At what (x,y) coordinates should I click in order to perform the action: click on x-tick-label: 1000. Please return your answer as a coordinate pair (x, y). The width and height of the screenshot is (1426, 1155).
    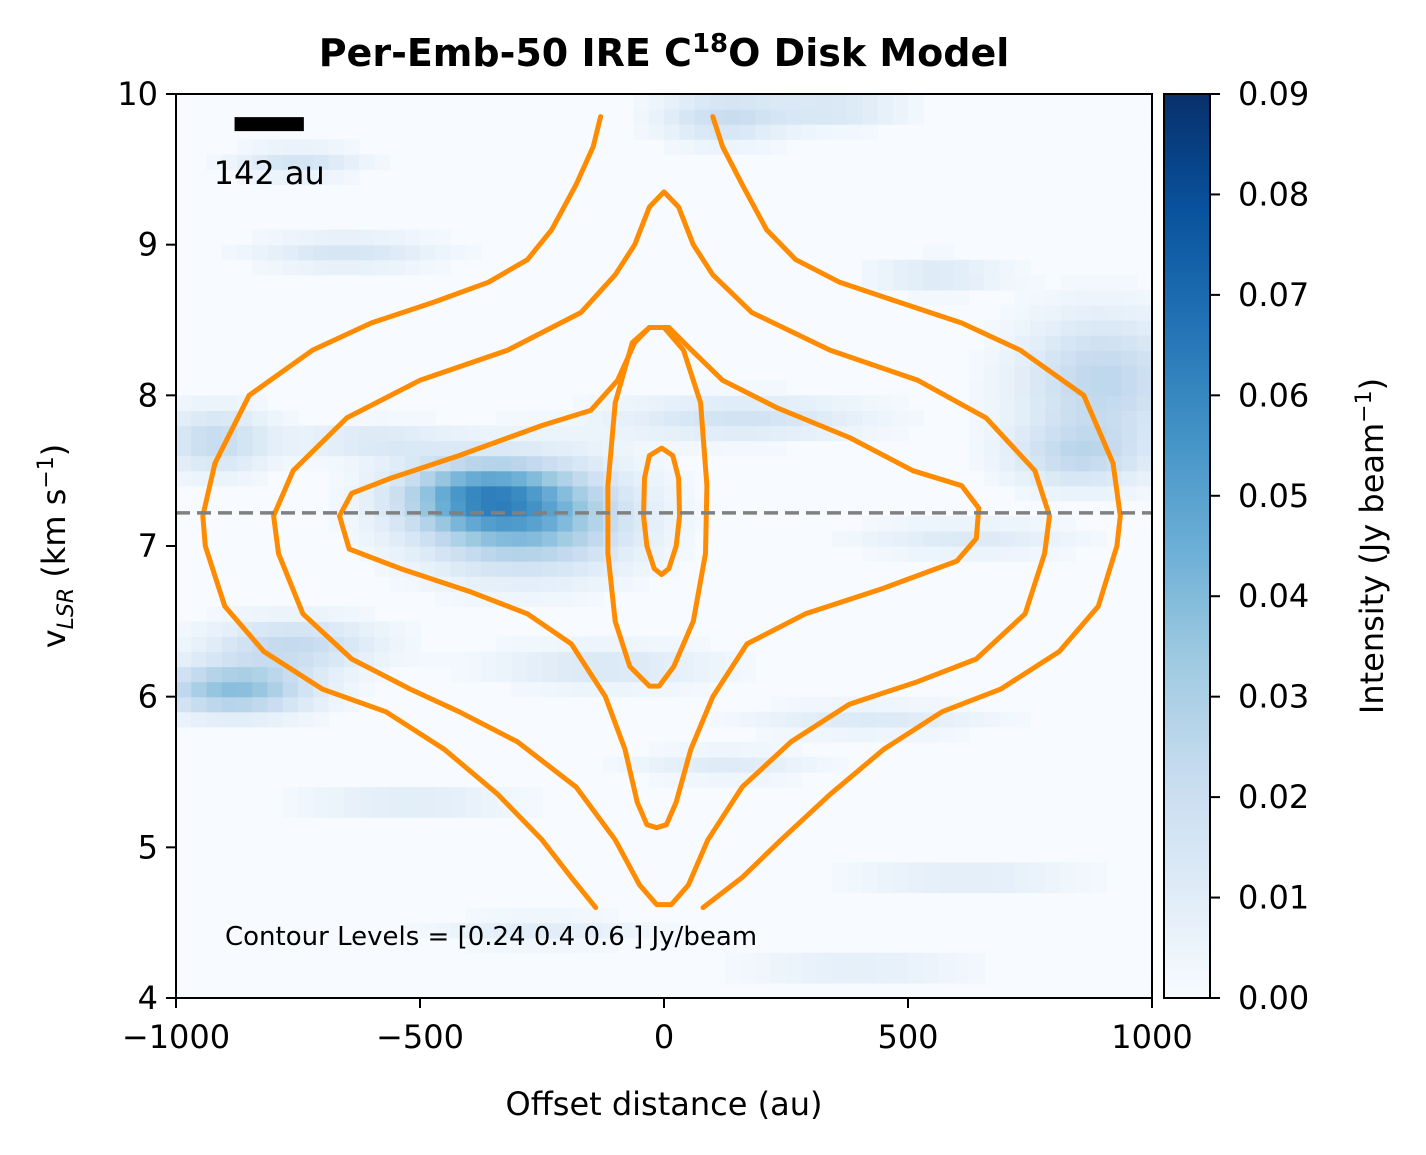
    Looking at the image, I should click on (1151, 1037).